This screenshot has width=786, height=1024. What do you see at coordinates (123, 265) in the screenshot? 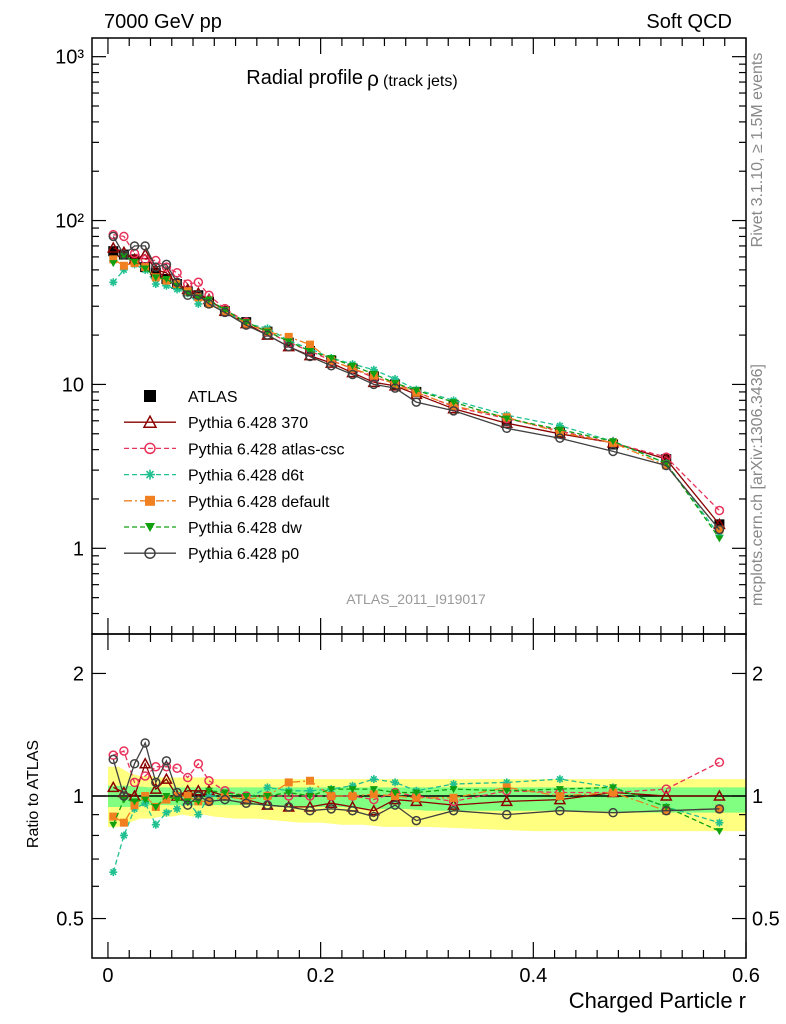
I see `data-point-def` at bounding box center [123, 265].